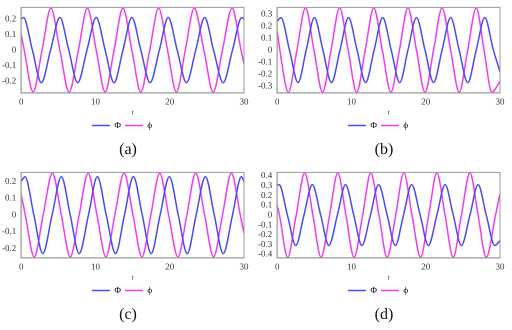 The height and width of the screenshot is (330, 512). Describe the element at coordinates (265, 253) in the screenshot. I see `y-tick-label: -0.4` at that location.